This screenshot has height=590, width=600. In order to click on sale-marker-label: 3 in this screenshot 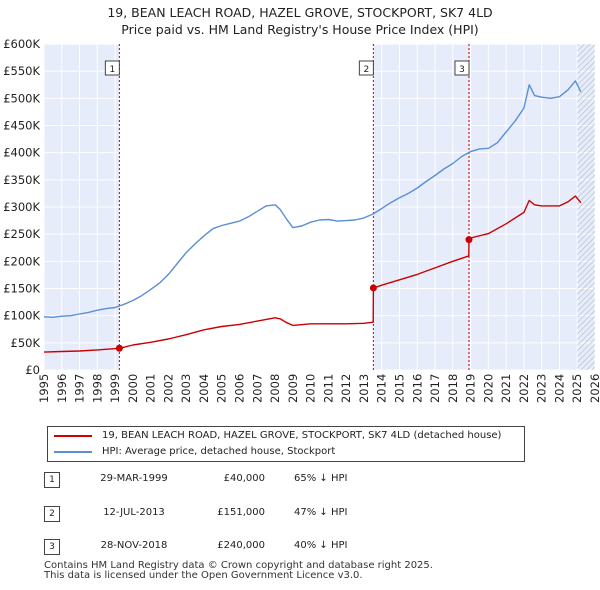, I will do `click(462, 70)`.